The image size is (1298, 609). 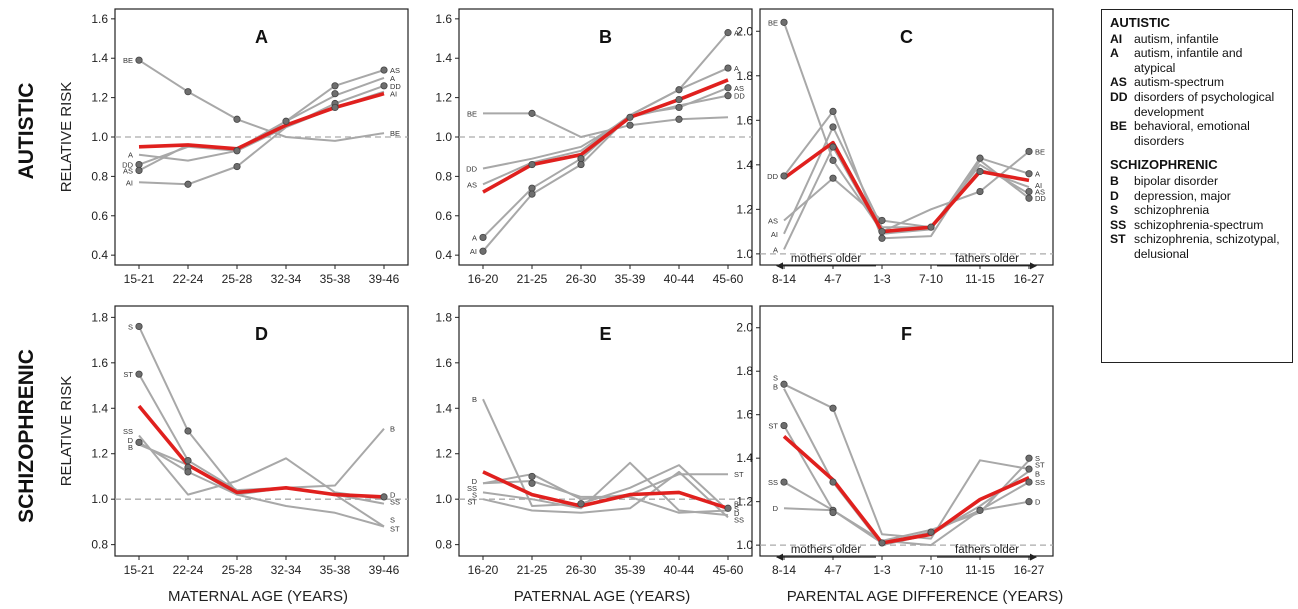 I want to click on legend-item: ST schizophrenia, schizotypal, delusional, so click(x=1198, y=246).